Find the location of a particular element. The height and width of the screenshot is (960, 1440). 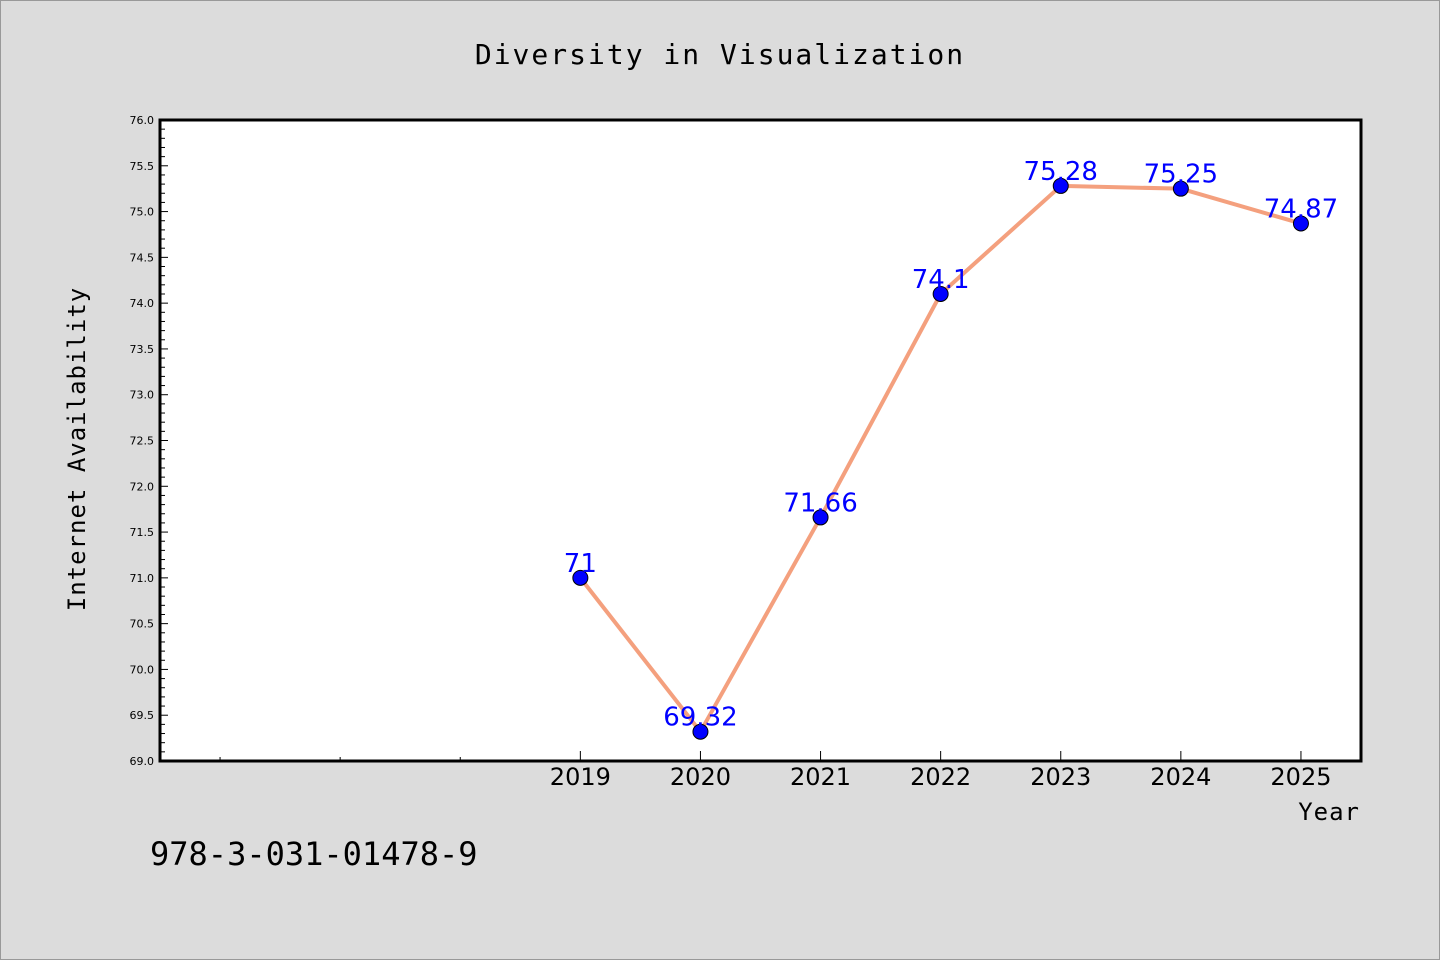

y-tick-label: 73.5 is located at coordinates (142, 349).